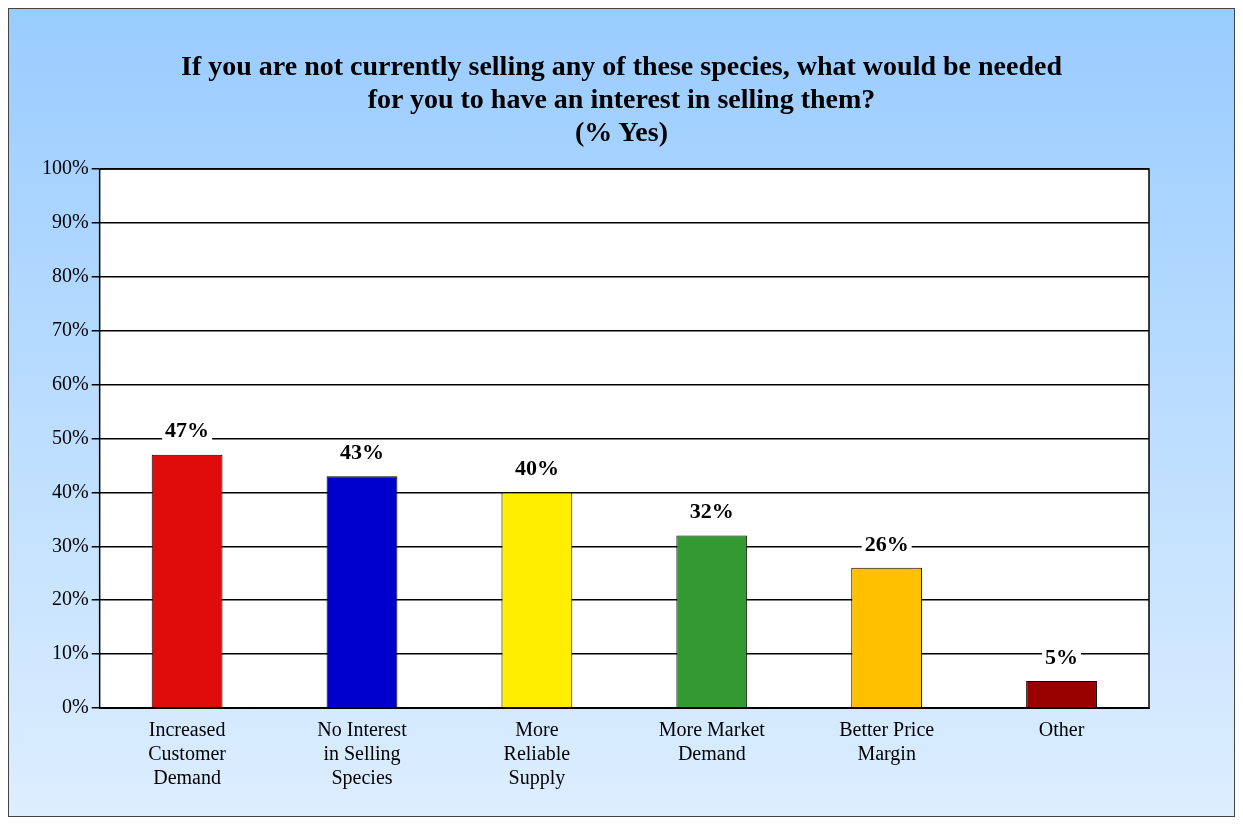  What do you see at coordinates (621, 82) in the screenshot?
I see `chart-title: If you are not currently selling any of these species, what would be needed for you to have an interest in selling them?` at bounding box center [621, 82].